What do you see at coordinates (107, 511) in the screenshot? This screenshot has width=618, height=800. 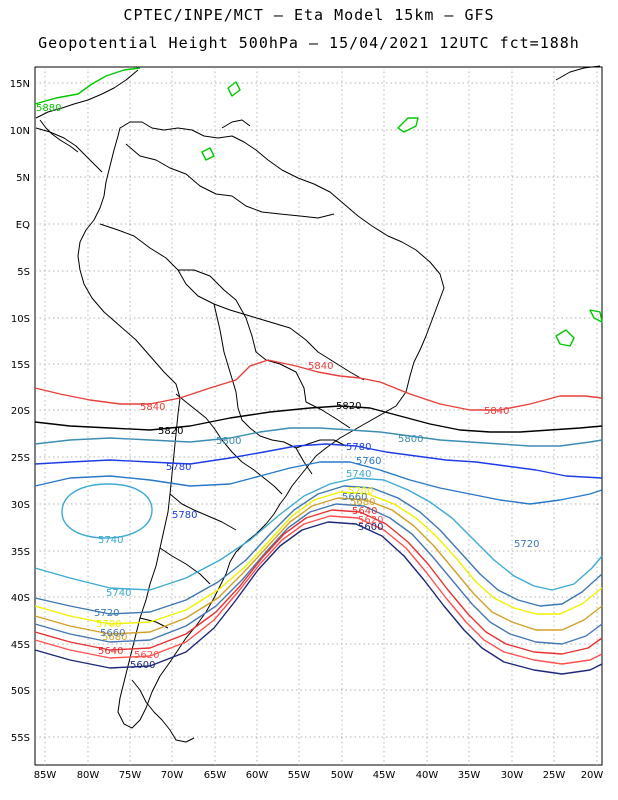 I see `contour-5740-closed` at bounding box center [107, 511].